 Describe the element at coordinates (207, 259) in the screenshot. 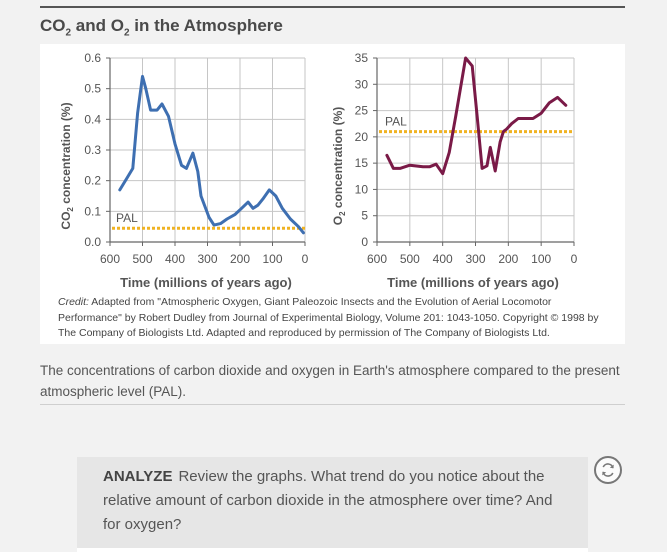

I see `co2-x-tick-label: 300` at that location.